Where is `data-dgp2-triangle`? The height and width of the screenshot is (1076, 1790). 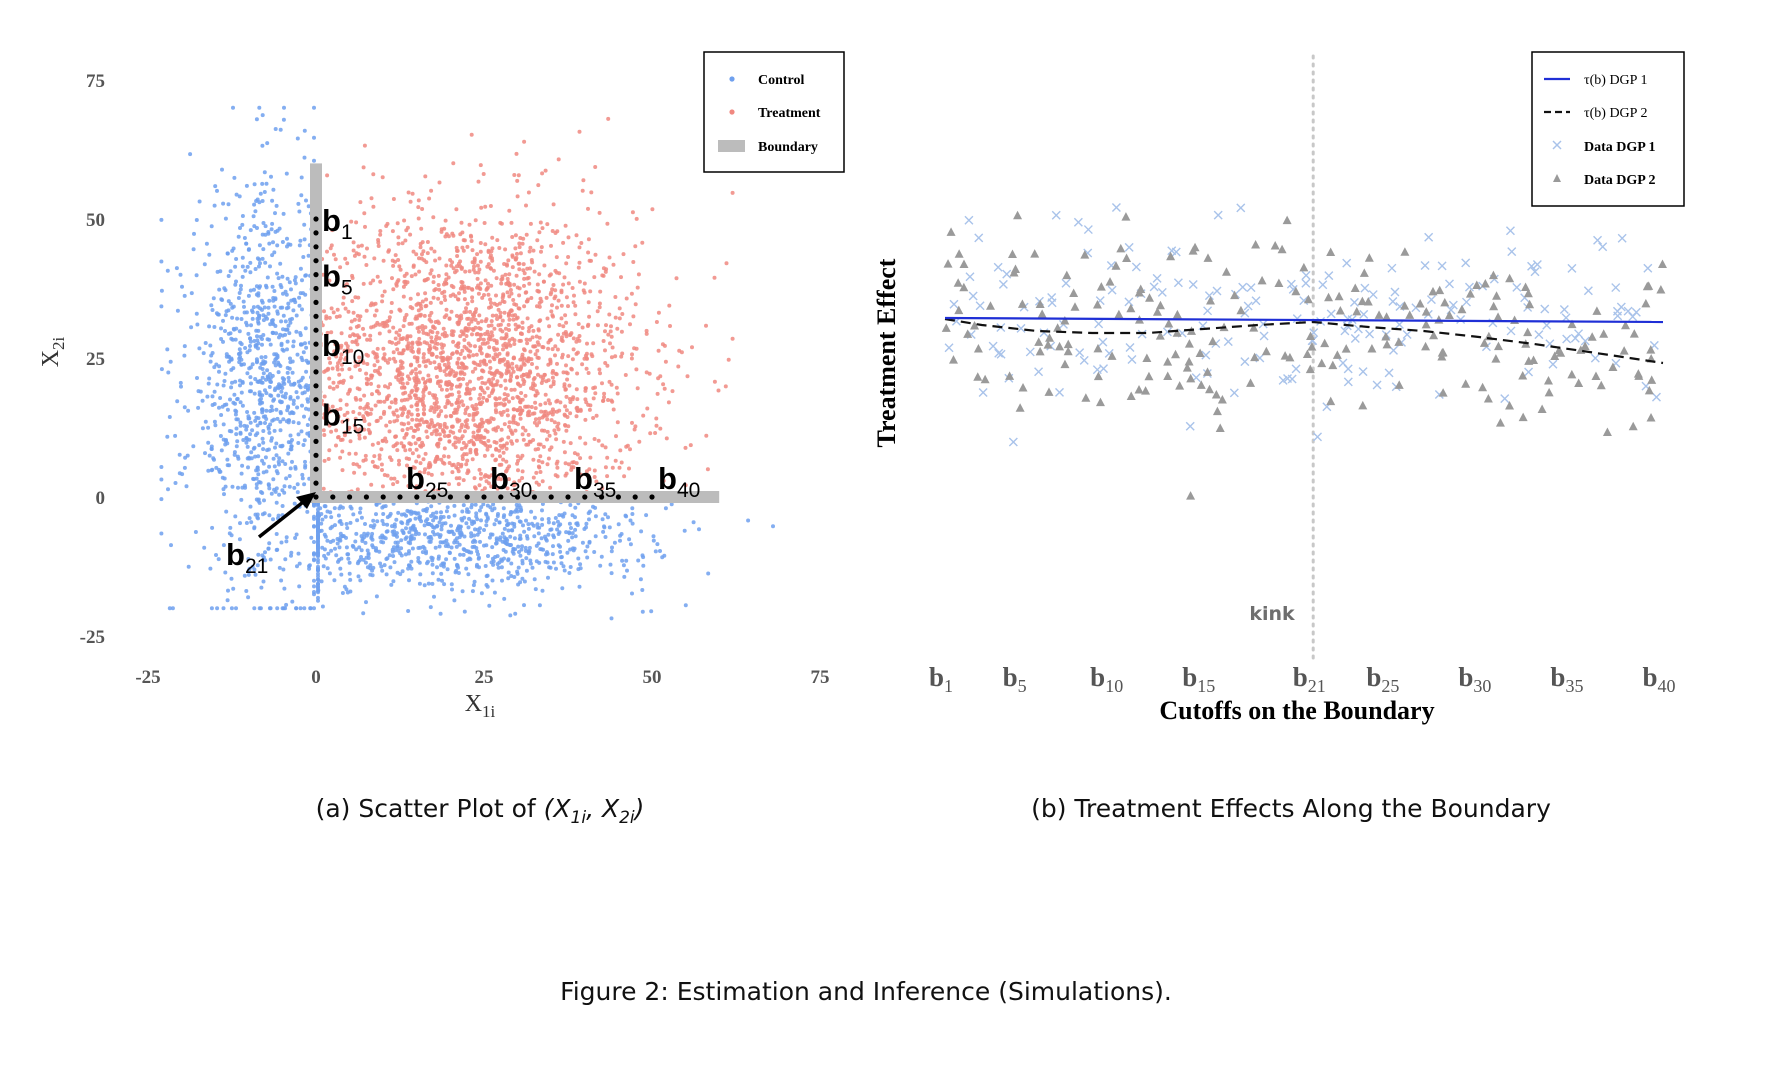 data-dgp2-triangle is located at coordinates (1189, 343).